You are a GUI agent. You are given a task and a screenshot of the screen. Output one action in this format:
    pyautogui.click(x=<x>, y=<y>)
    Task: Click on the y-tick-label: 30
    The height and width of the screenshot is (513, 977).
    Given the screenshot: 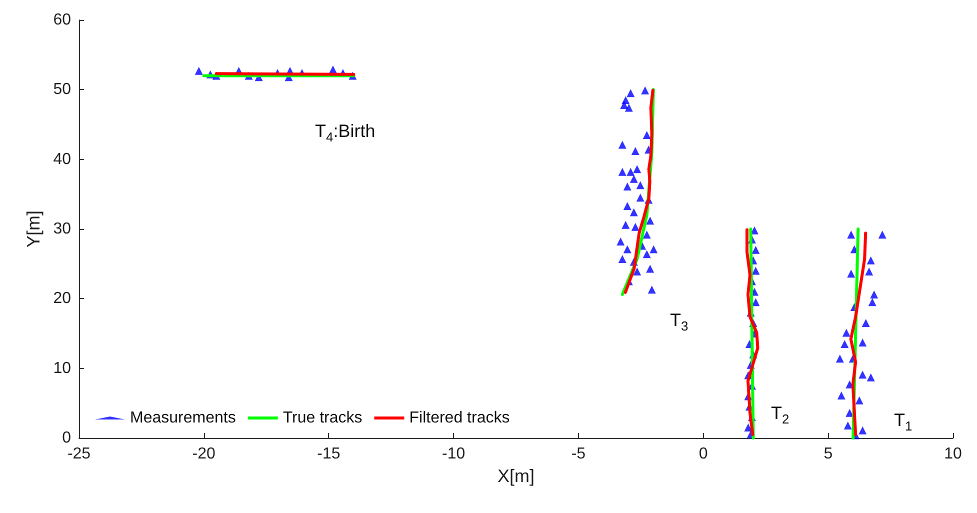 What is the action you would take?
    pyautogui.click(x=62, y=229)
    